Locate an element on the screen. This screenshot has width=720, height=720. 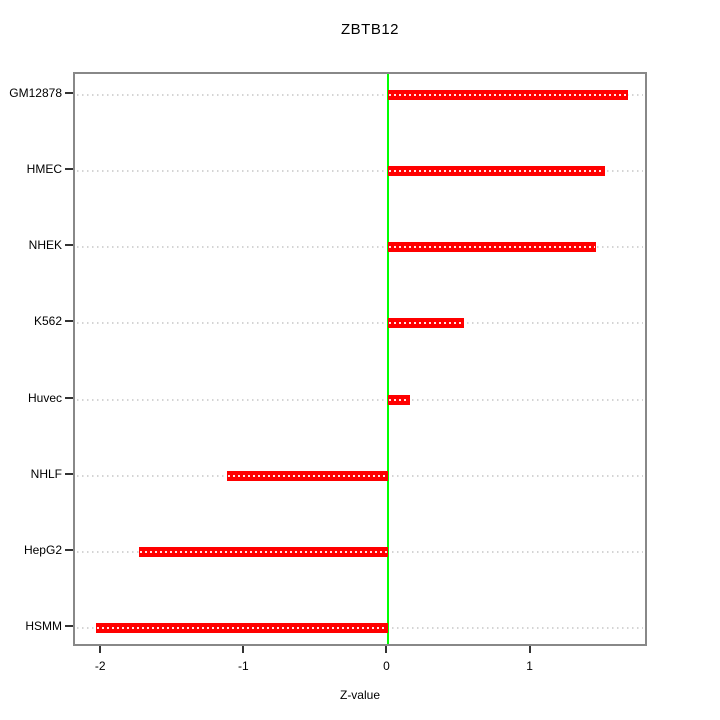
chart-title: ZBTB12 is located at coordinates (370, 29).